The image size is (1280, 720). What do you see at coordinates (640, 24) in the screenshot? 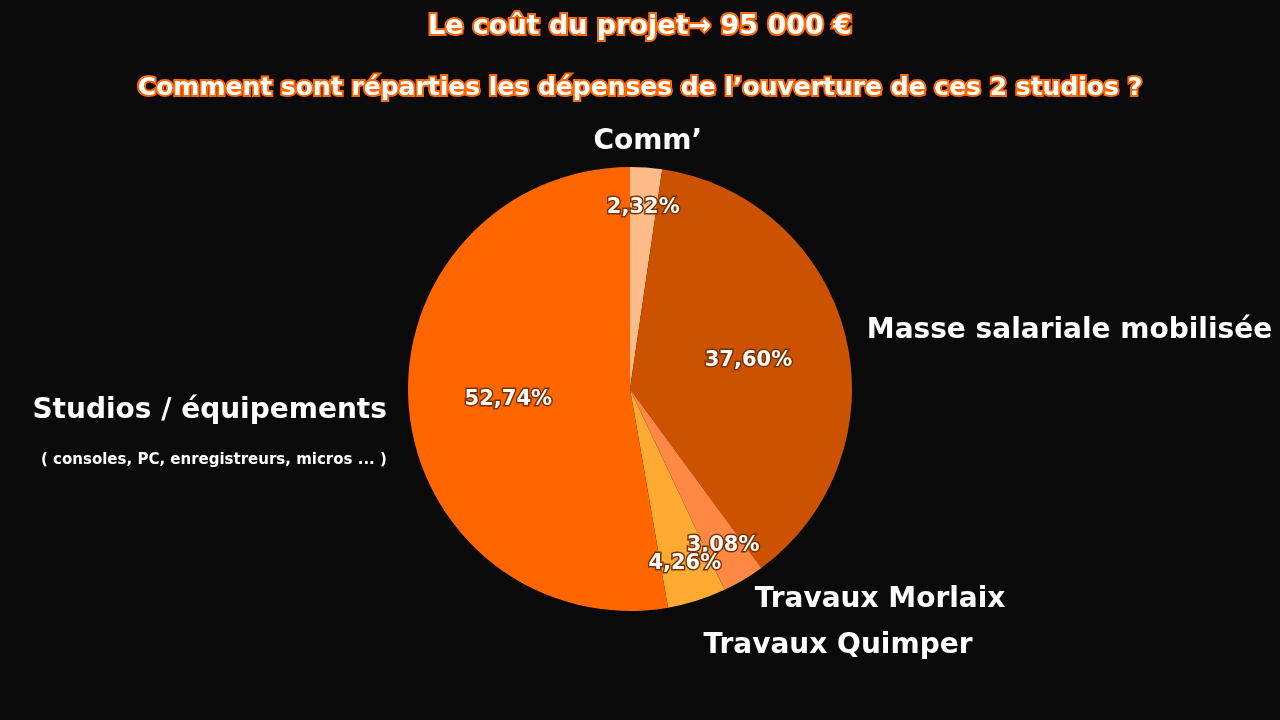
I see `chart-title: Le coût du projet→ 95 000 €` at bounding box center [640, 24].